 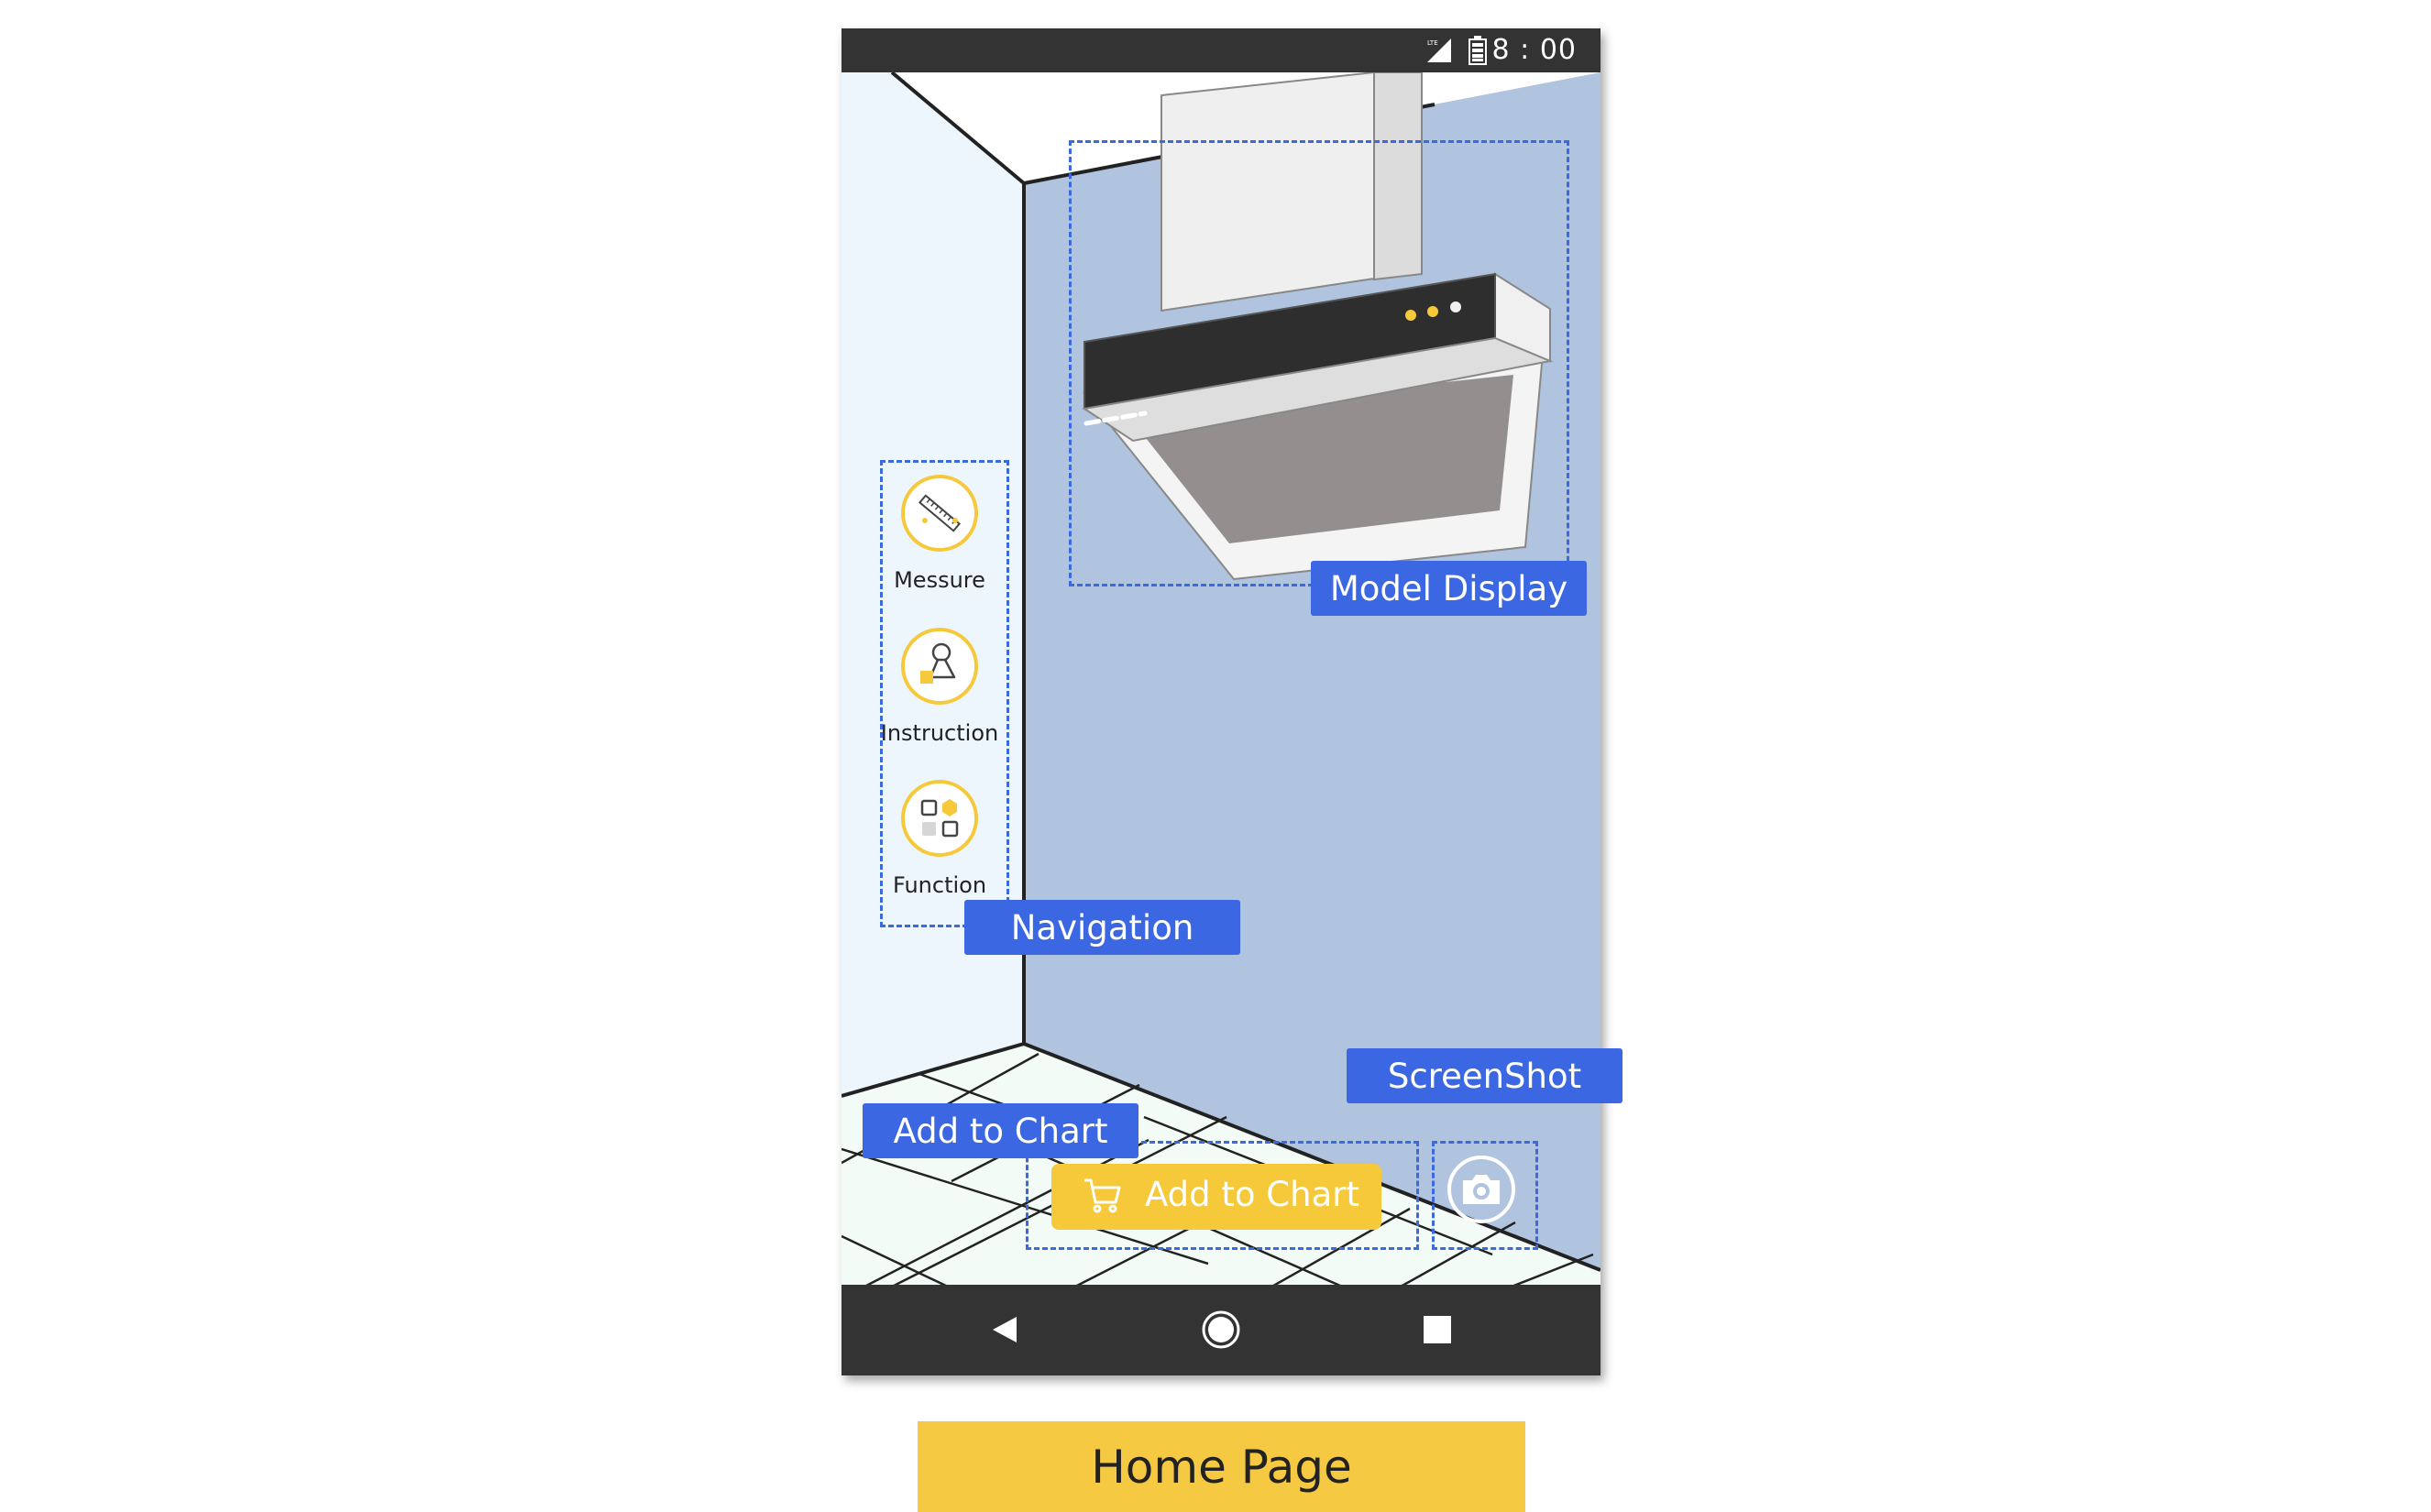 I want to click on signal-icon: LTE, so click(x=1439, y=50).